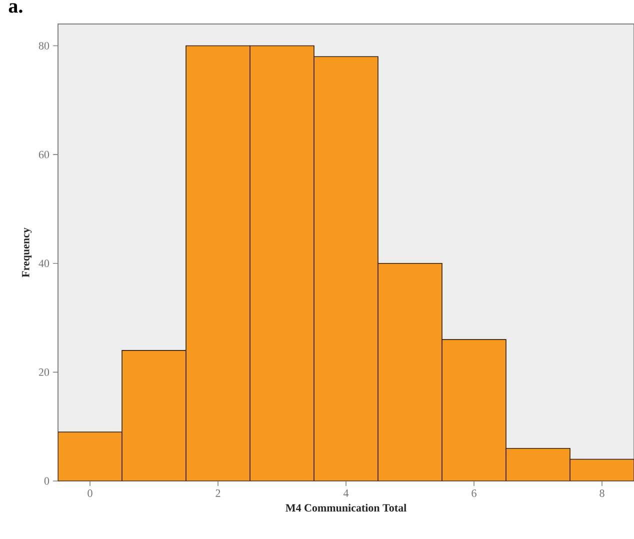  I want to click on y-tick-label: 40, so click(44, 264).